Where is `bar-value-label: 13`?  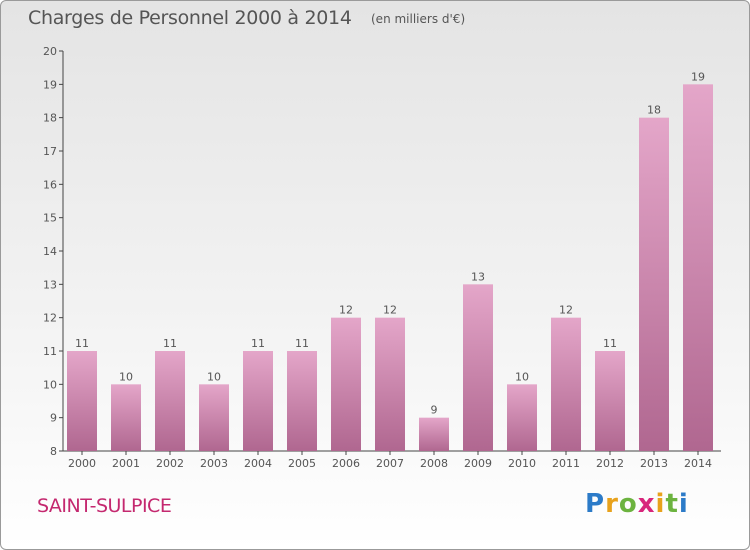 bar-value-label: 13 is located at coordinates (478, 276).